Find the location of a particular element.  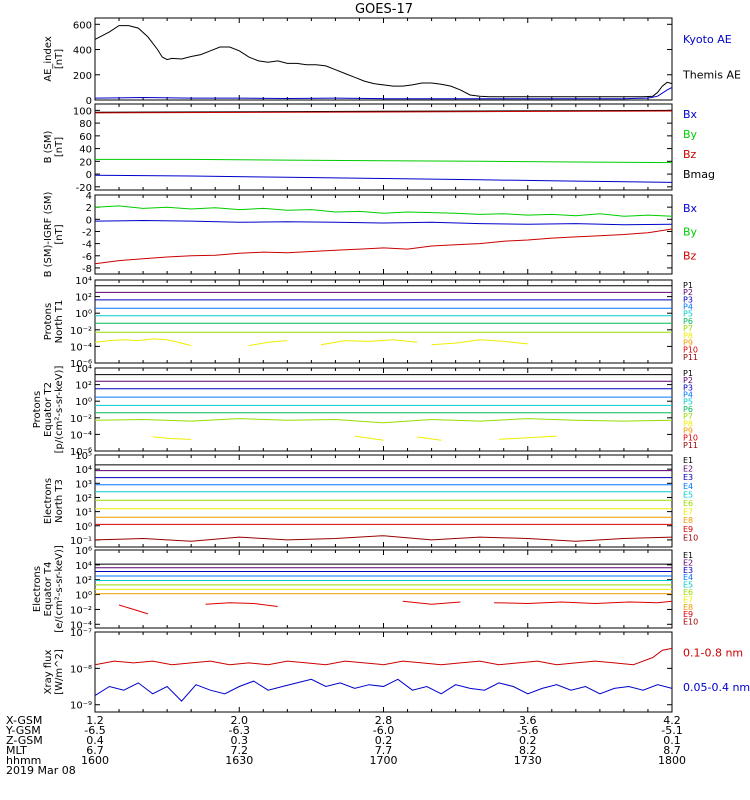

y-tick-label: 10⁴ is located at coordinates (83, 566).